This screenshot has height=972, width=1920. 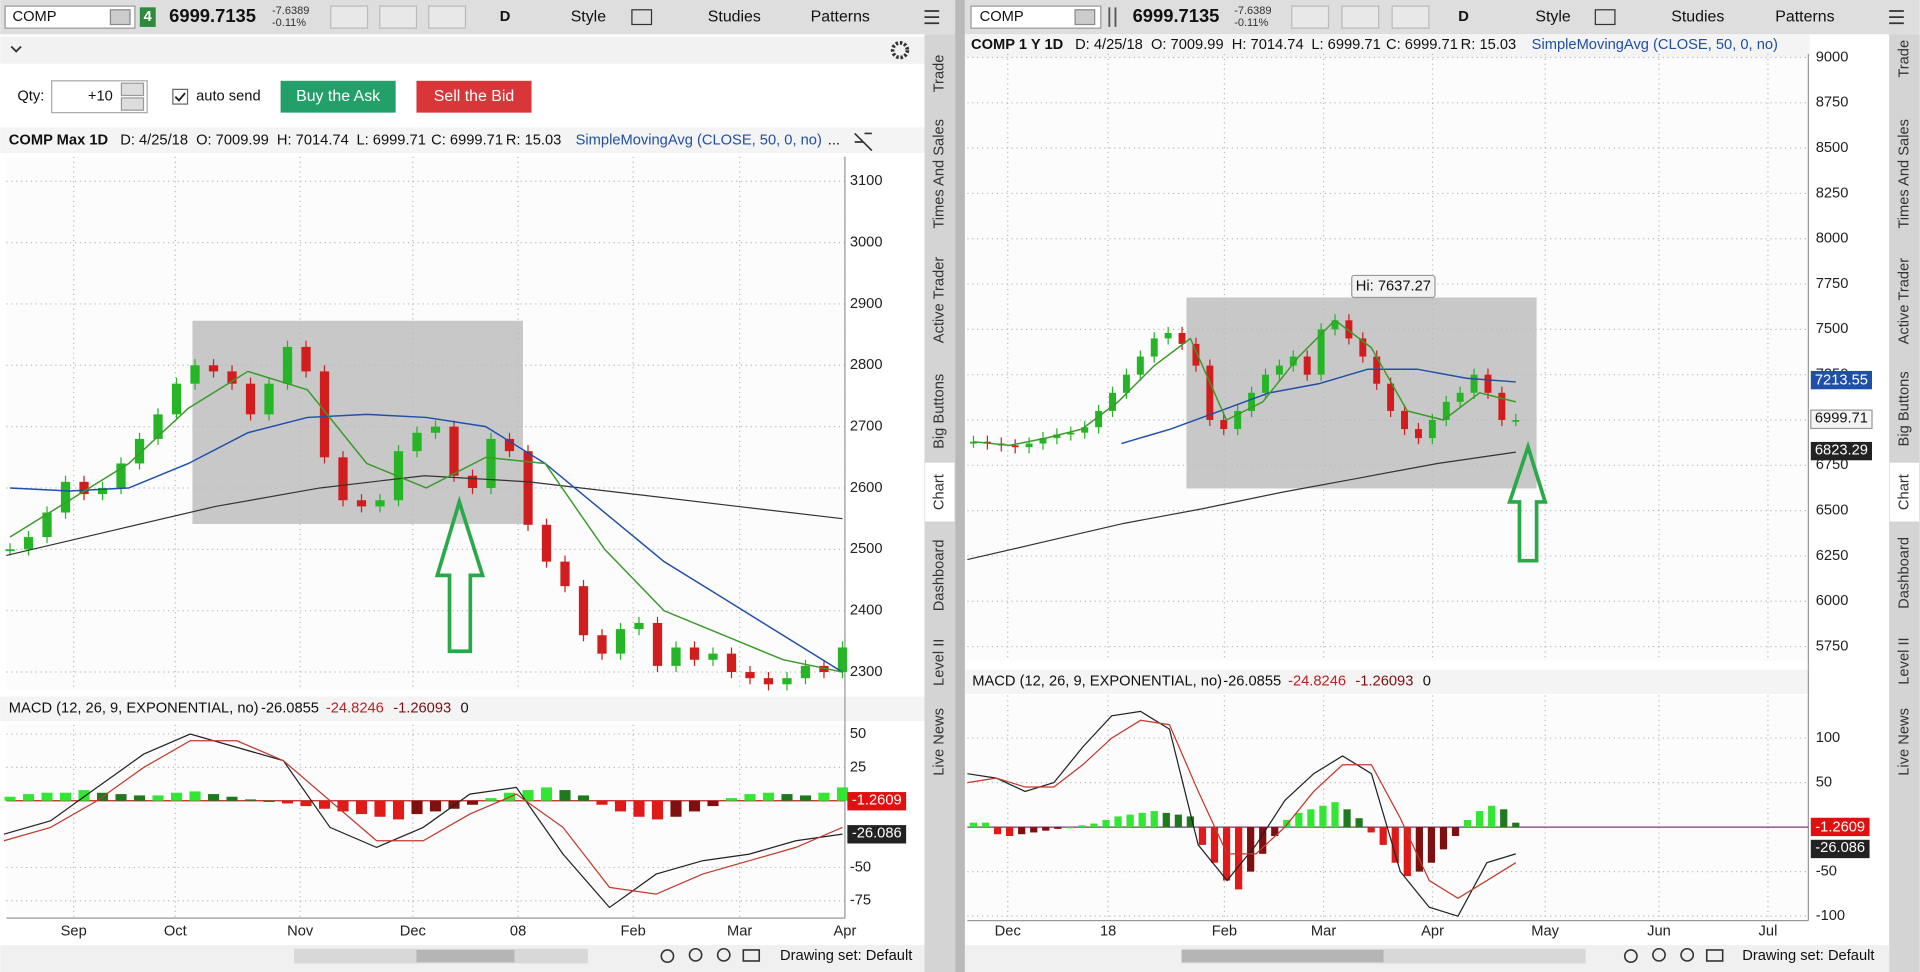 What do you see at coordinates (1659, 931) in the screenshot?
I see `x-tick-label: Jun` at bounding box center [1659, 931].